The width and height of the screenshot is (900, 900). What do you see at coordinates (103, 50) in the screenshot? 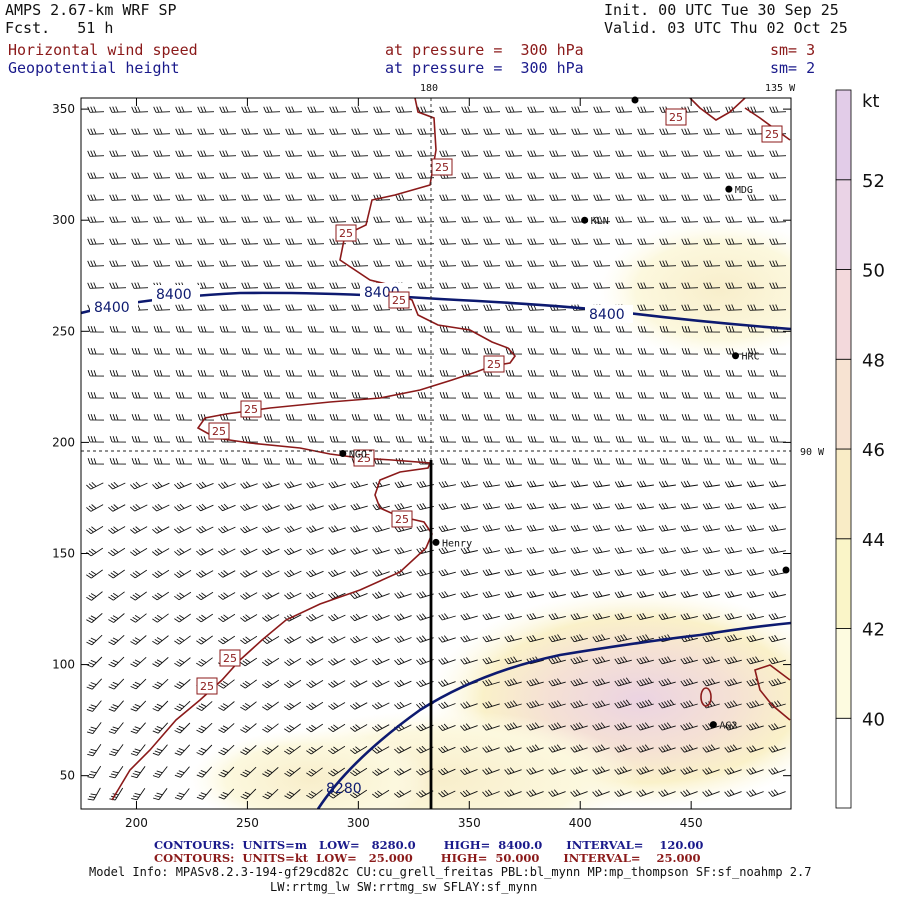
I see `field1-name: Horizontal wind speed` at bounding box center [103, 50].